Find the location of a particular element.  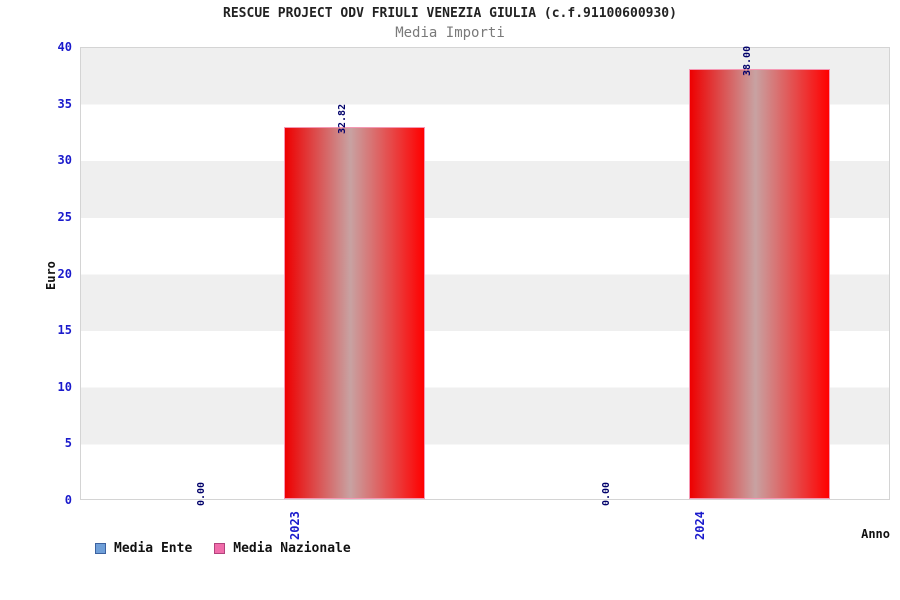

y-tick-label: 40 is located at coordinates (64, 47).